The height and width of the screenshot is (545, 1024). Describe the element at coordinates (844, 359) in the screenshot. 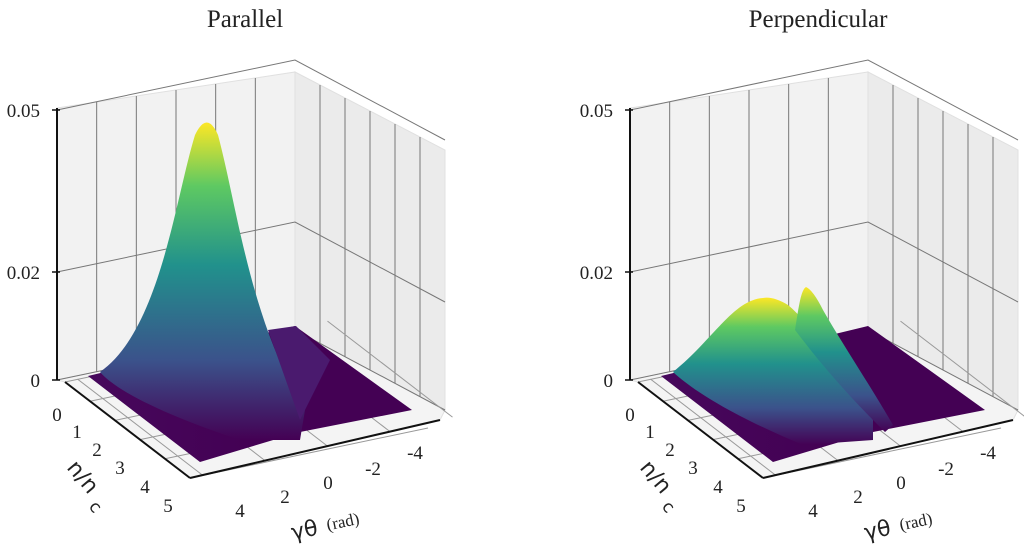

I see `surface-peak-right` at that location.